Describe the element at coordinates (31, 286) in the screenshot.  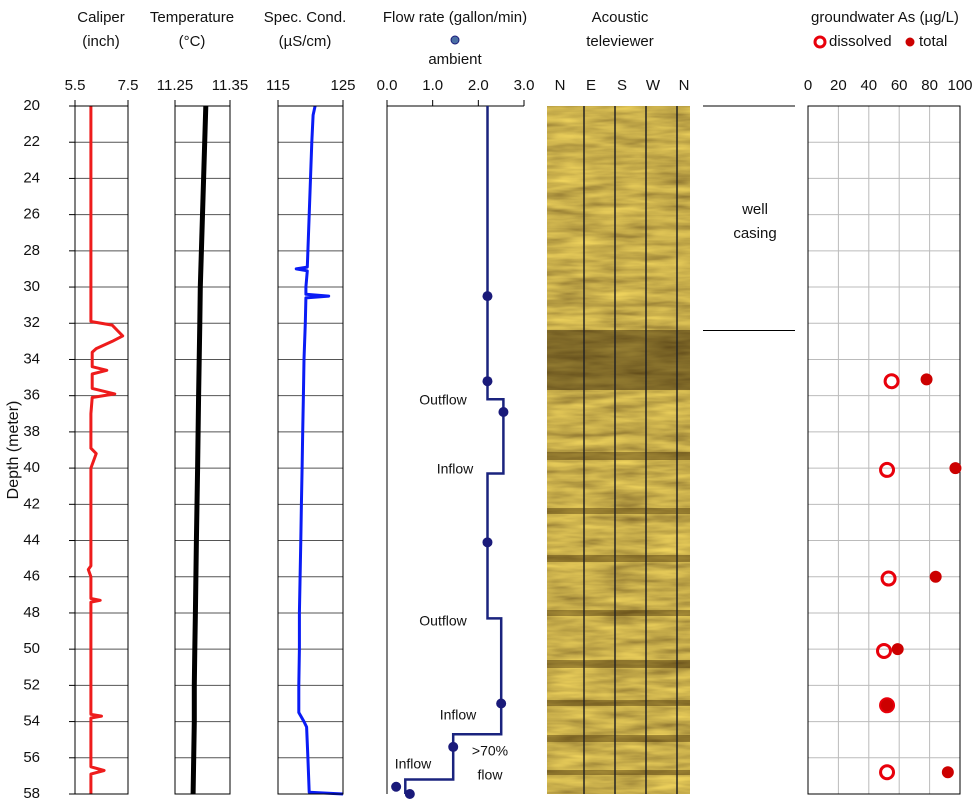
I see `y-tick-label: 30` at that location.